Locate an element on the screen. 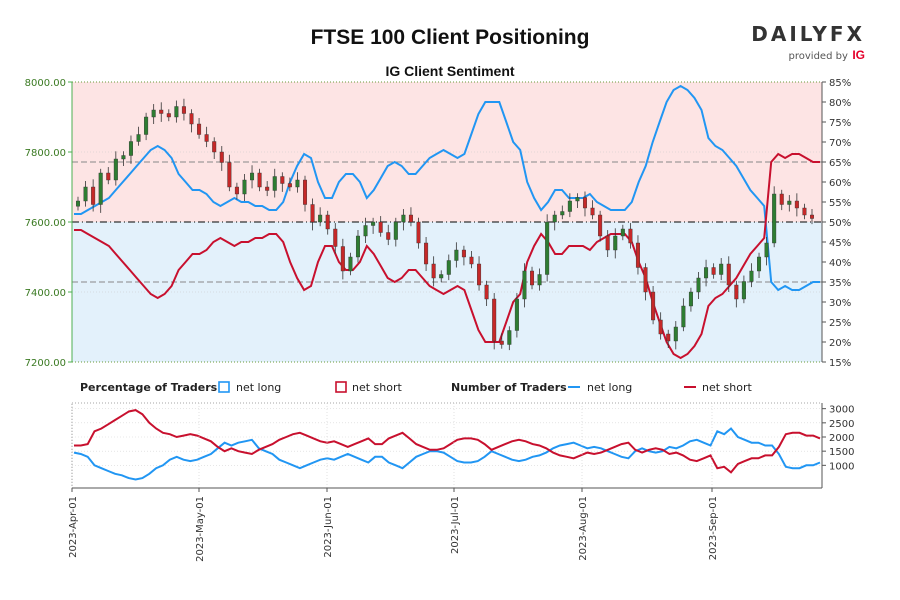 The width and height of the screenshot is (900, 600). dailyfx-logo: DAILYFX provided by IG is located at coordinates (805, 43).